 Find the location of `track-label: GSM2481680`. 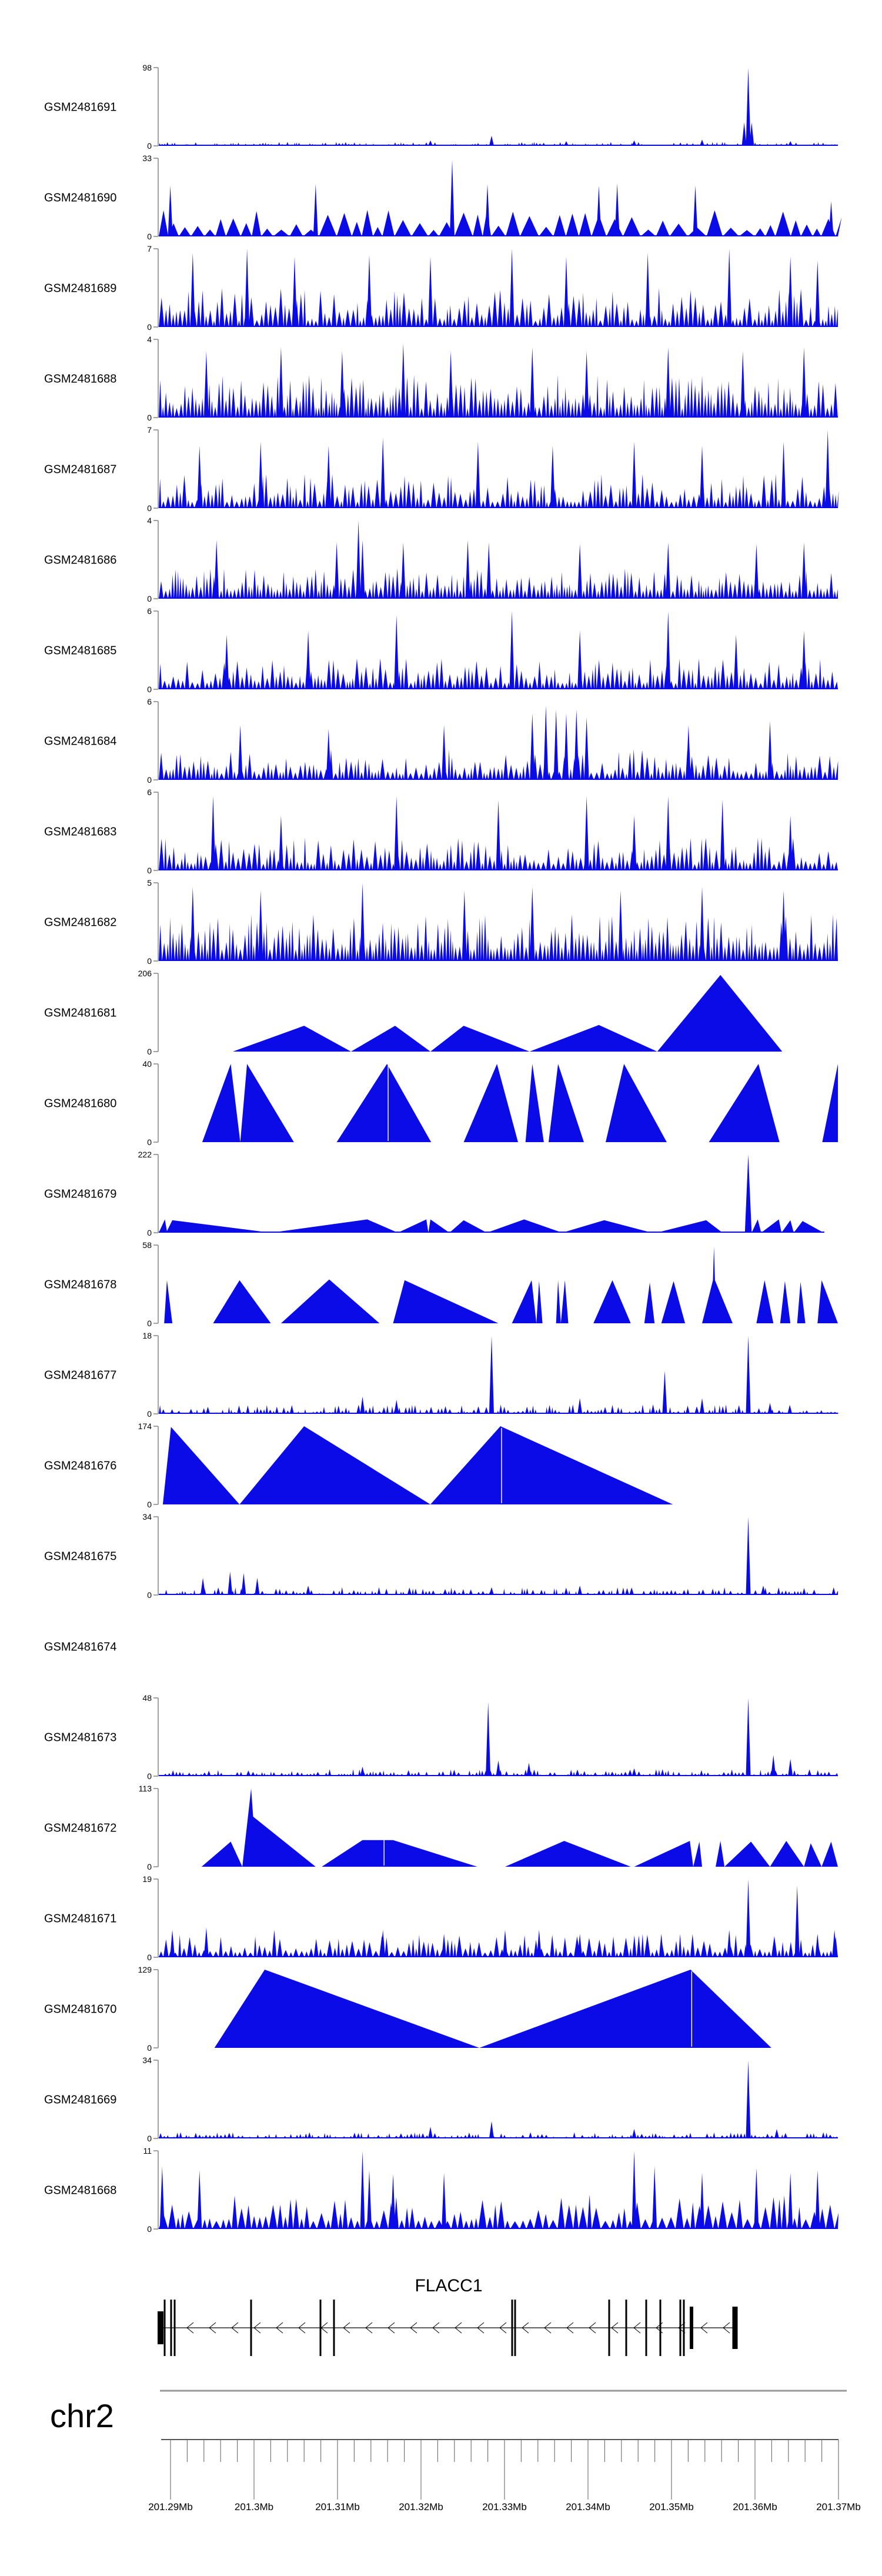

track-label: GSM2481680 is located at coordinates (80, 1103).